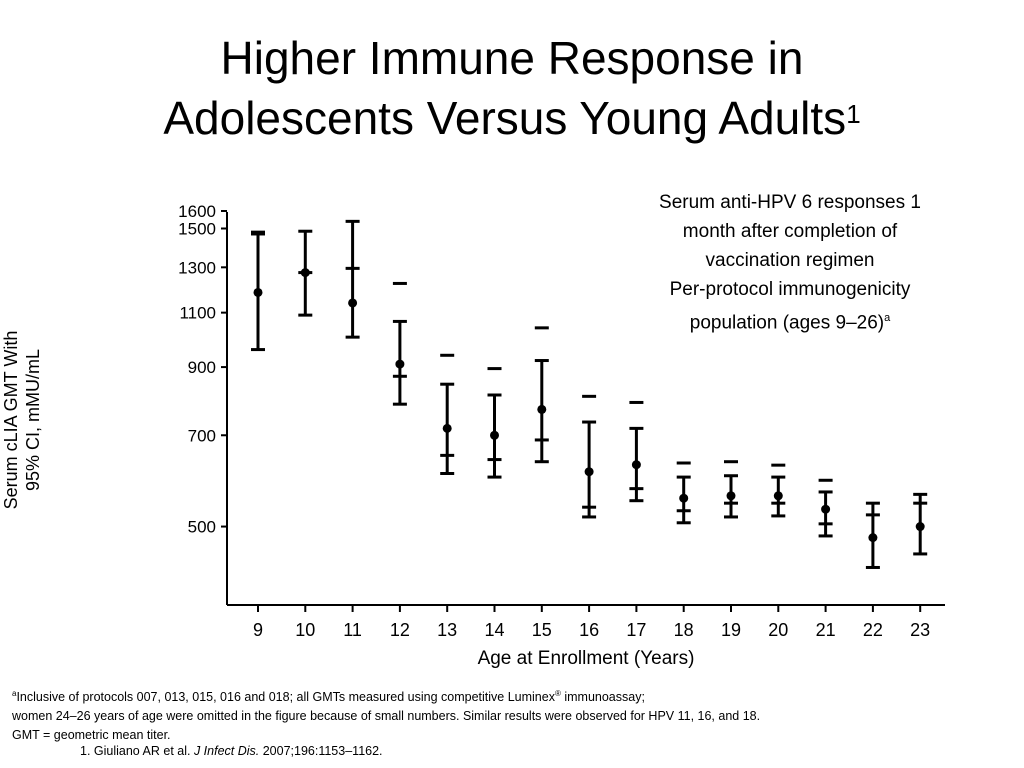  What do you see at coordinates (202, 367) in the screenshot?
I see `y-tick-label: 900` at bounding box center [202, 367].